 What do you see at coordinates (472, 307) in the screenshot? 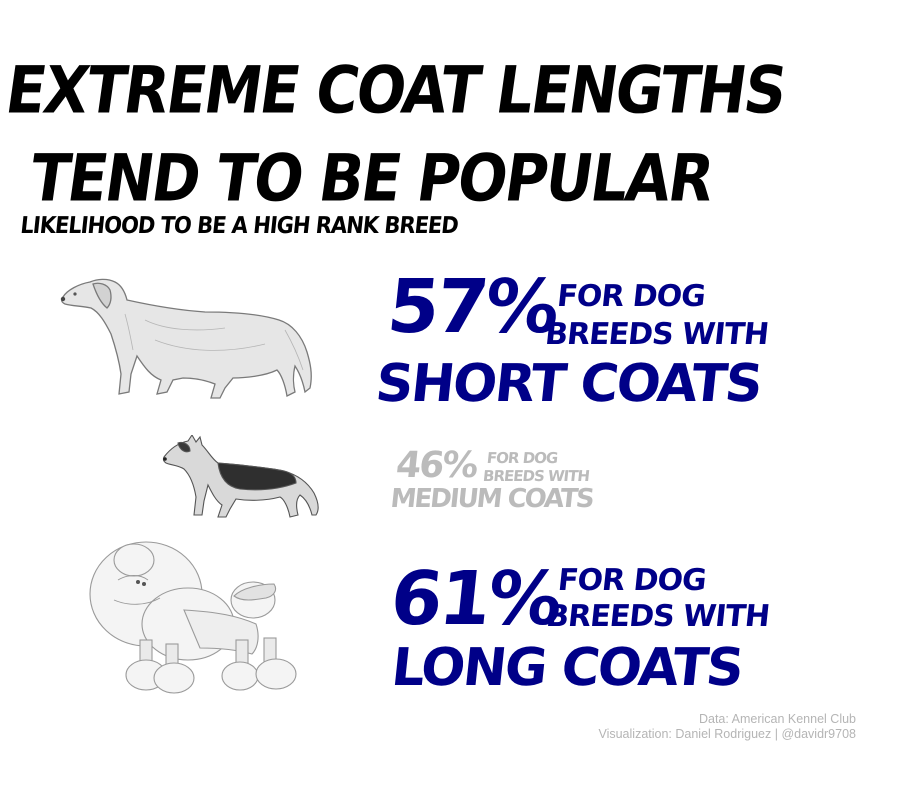
I see `stat-percent: 57%` at bounding box center [472, 307].